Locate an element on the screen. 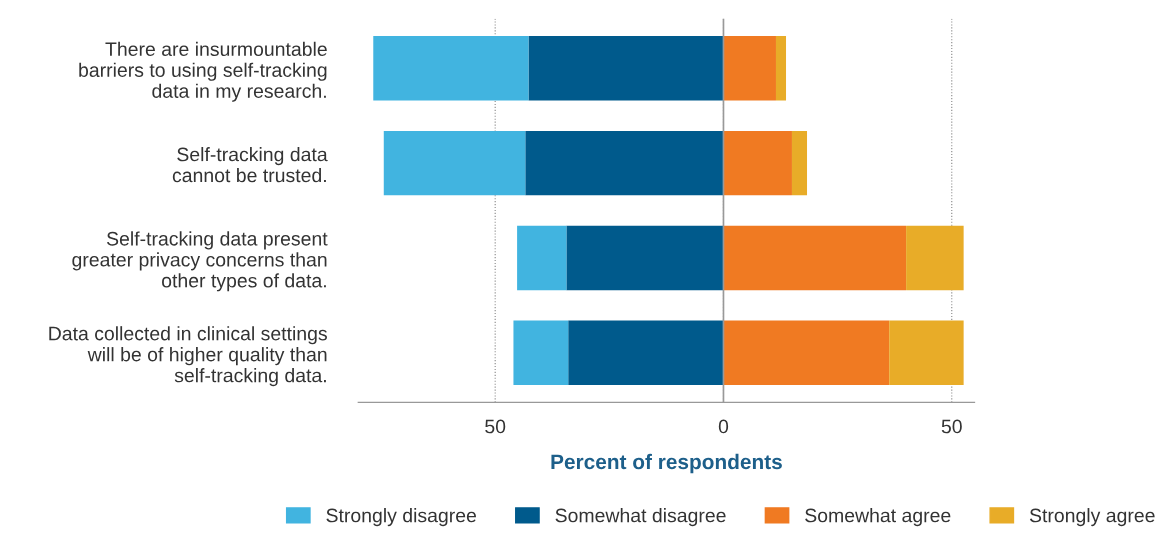 This screenshot has width=1163, height=533. legend-label: Somewhat disagree is located at coordinates (640, 517).